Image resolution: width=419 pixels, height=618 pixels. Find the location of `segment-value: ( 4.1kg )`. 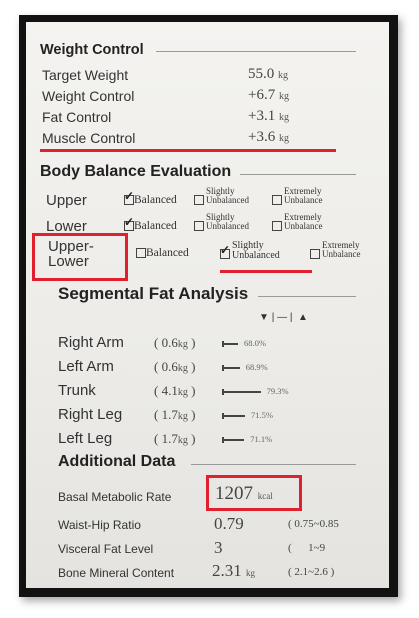

segment-value: ( 4.1kg ) is located at coordinates (175, 390).